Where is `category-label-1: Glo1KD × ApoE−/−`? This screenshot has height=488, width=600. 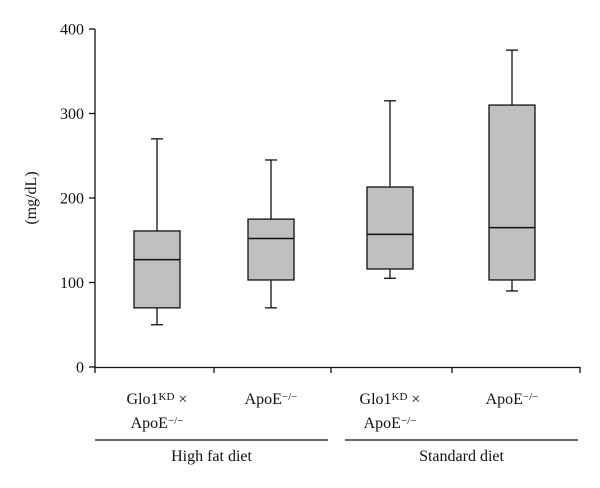 category-label-1: Glo1KD × ApoE−/− is located at coordinates (157, 411).